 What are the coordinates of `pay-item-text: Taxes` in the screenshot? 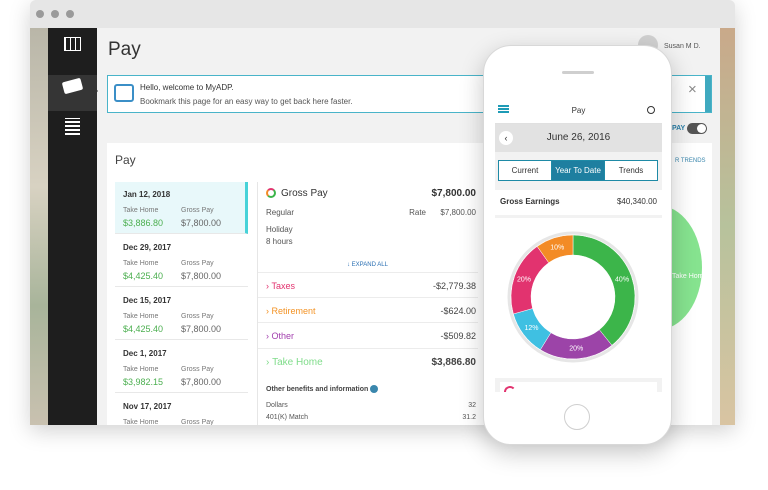 It's located at (283, 286).